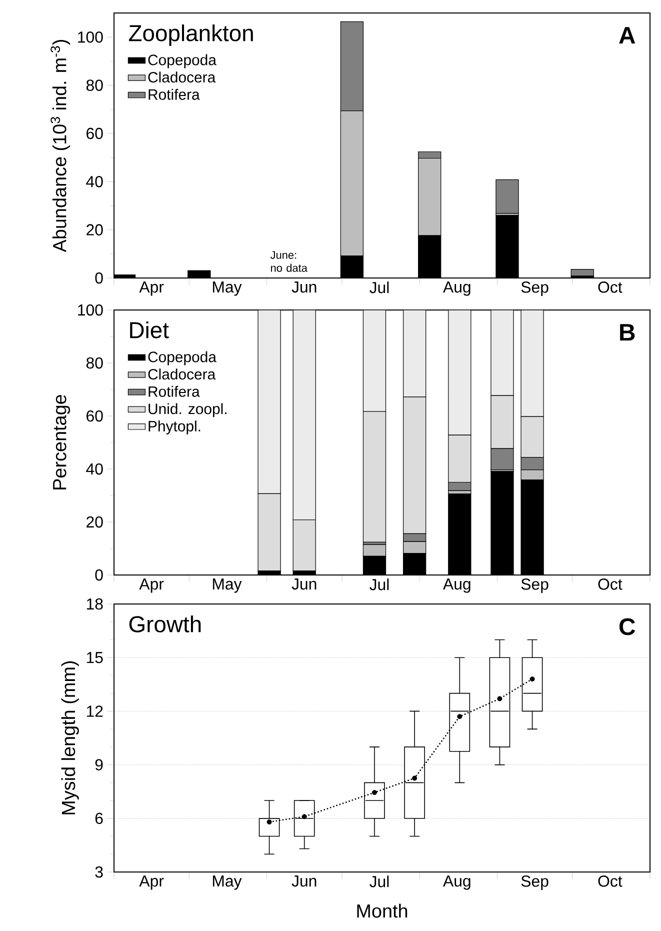  What do you see at coordinates (187, 410) in the screenshot?
I see `legend-label: Unid. zoopl.` at bounding box center [187, 410].